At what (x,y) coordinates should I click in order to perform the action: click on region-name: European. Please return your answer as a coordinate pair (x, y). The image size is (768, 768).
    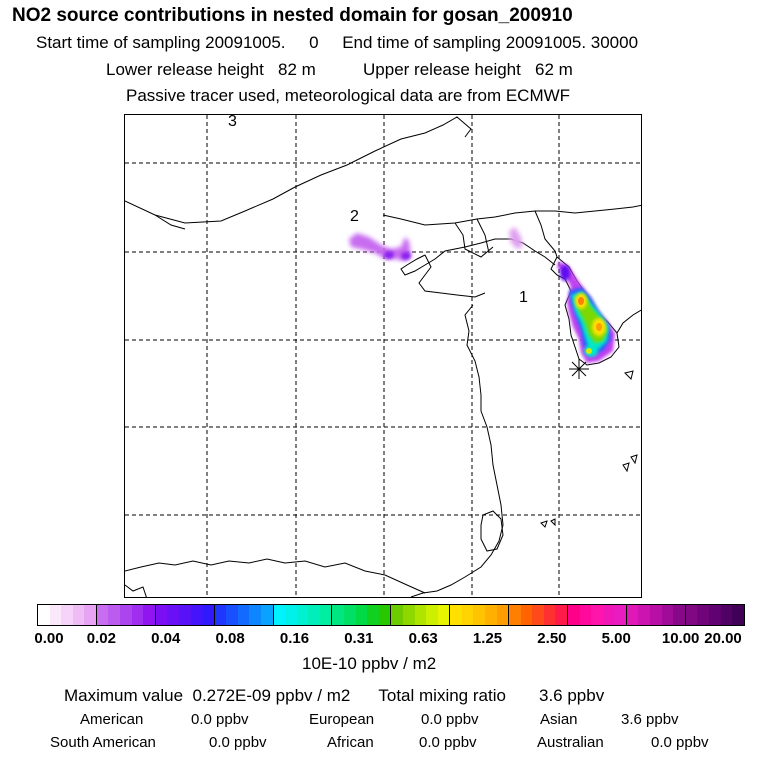
    Looking at the image, I should click on (342, 719).